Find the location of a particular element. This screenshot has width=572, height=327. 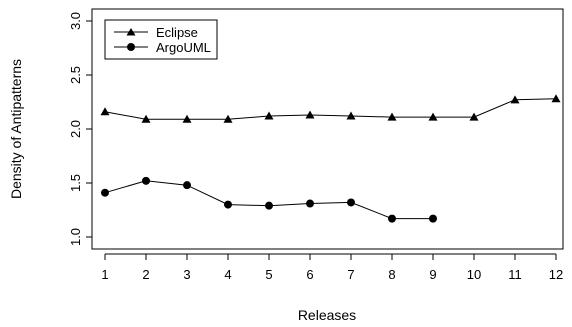

y-tick-label: 1.5 is located at coordinates (75, 183).